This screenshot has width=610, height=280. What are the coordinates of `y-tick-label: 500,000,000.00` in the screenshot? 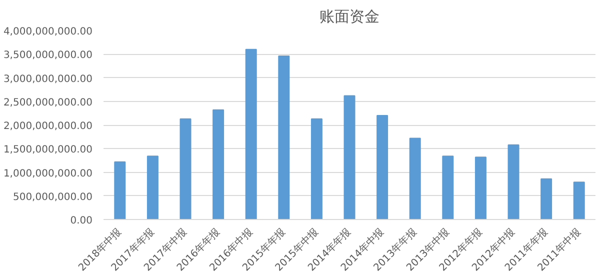 It's located at (52, 197).